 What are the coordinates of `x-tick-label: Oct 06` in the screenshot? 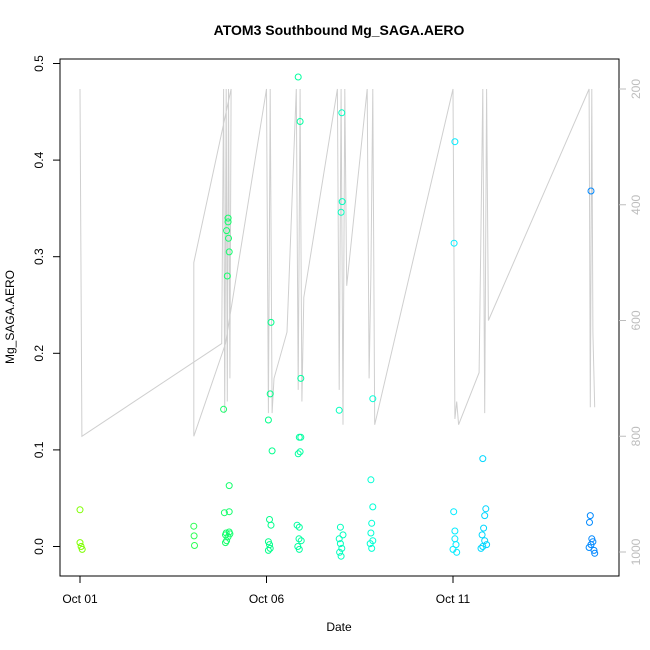 It's located at (267, 599).